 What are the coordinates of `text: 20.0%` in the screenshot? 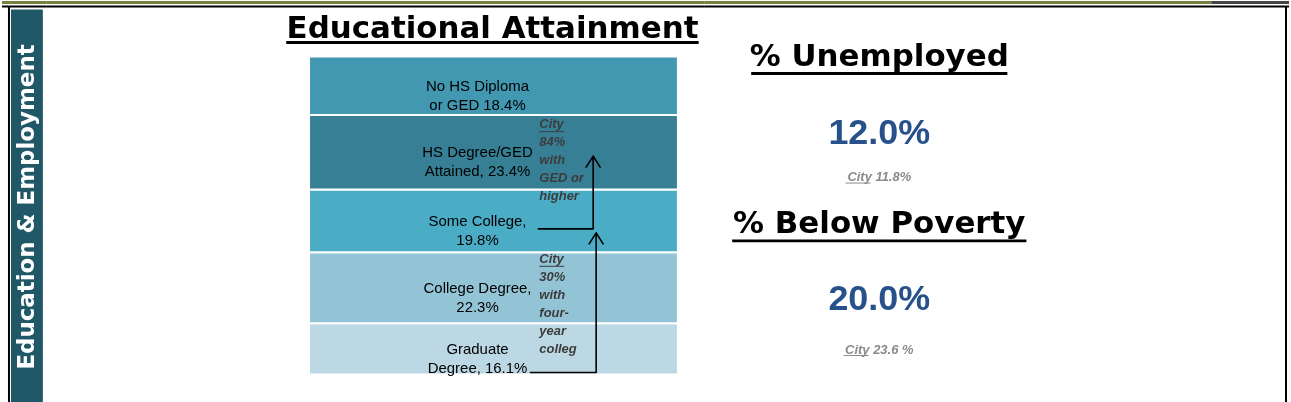 It's located at (879, 297).